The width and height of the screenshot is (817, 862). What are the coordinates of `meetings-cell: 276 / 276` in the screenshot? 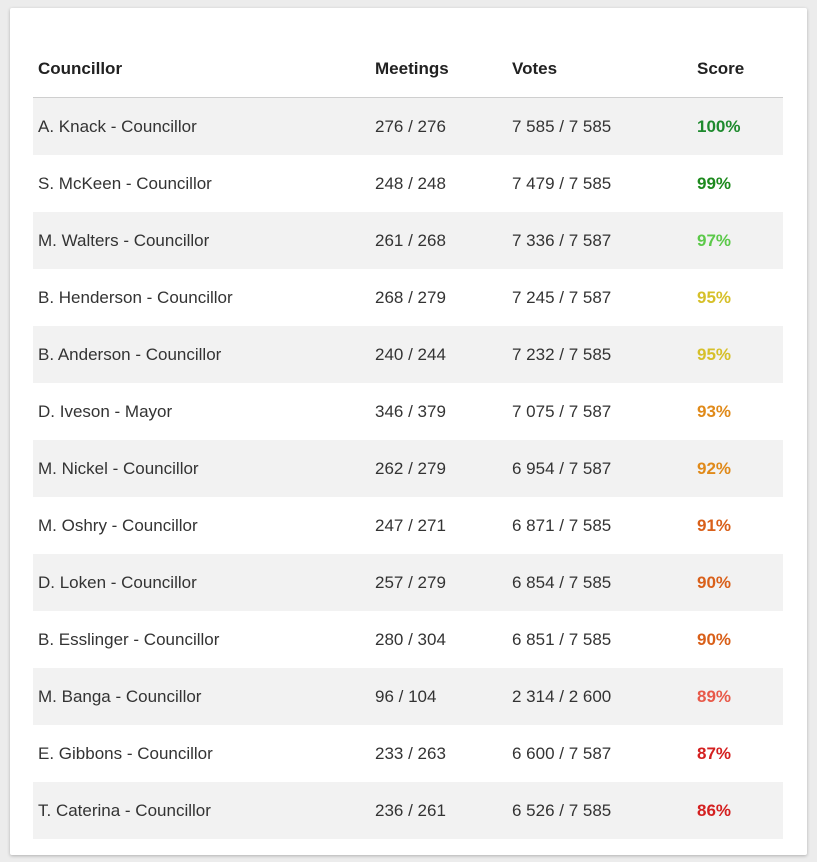 It's located at (410, 126).